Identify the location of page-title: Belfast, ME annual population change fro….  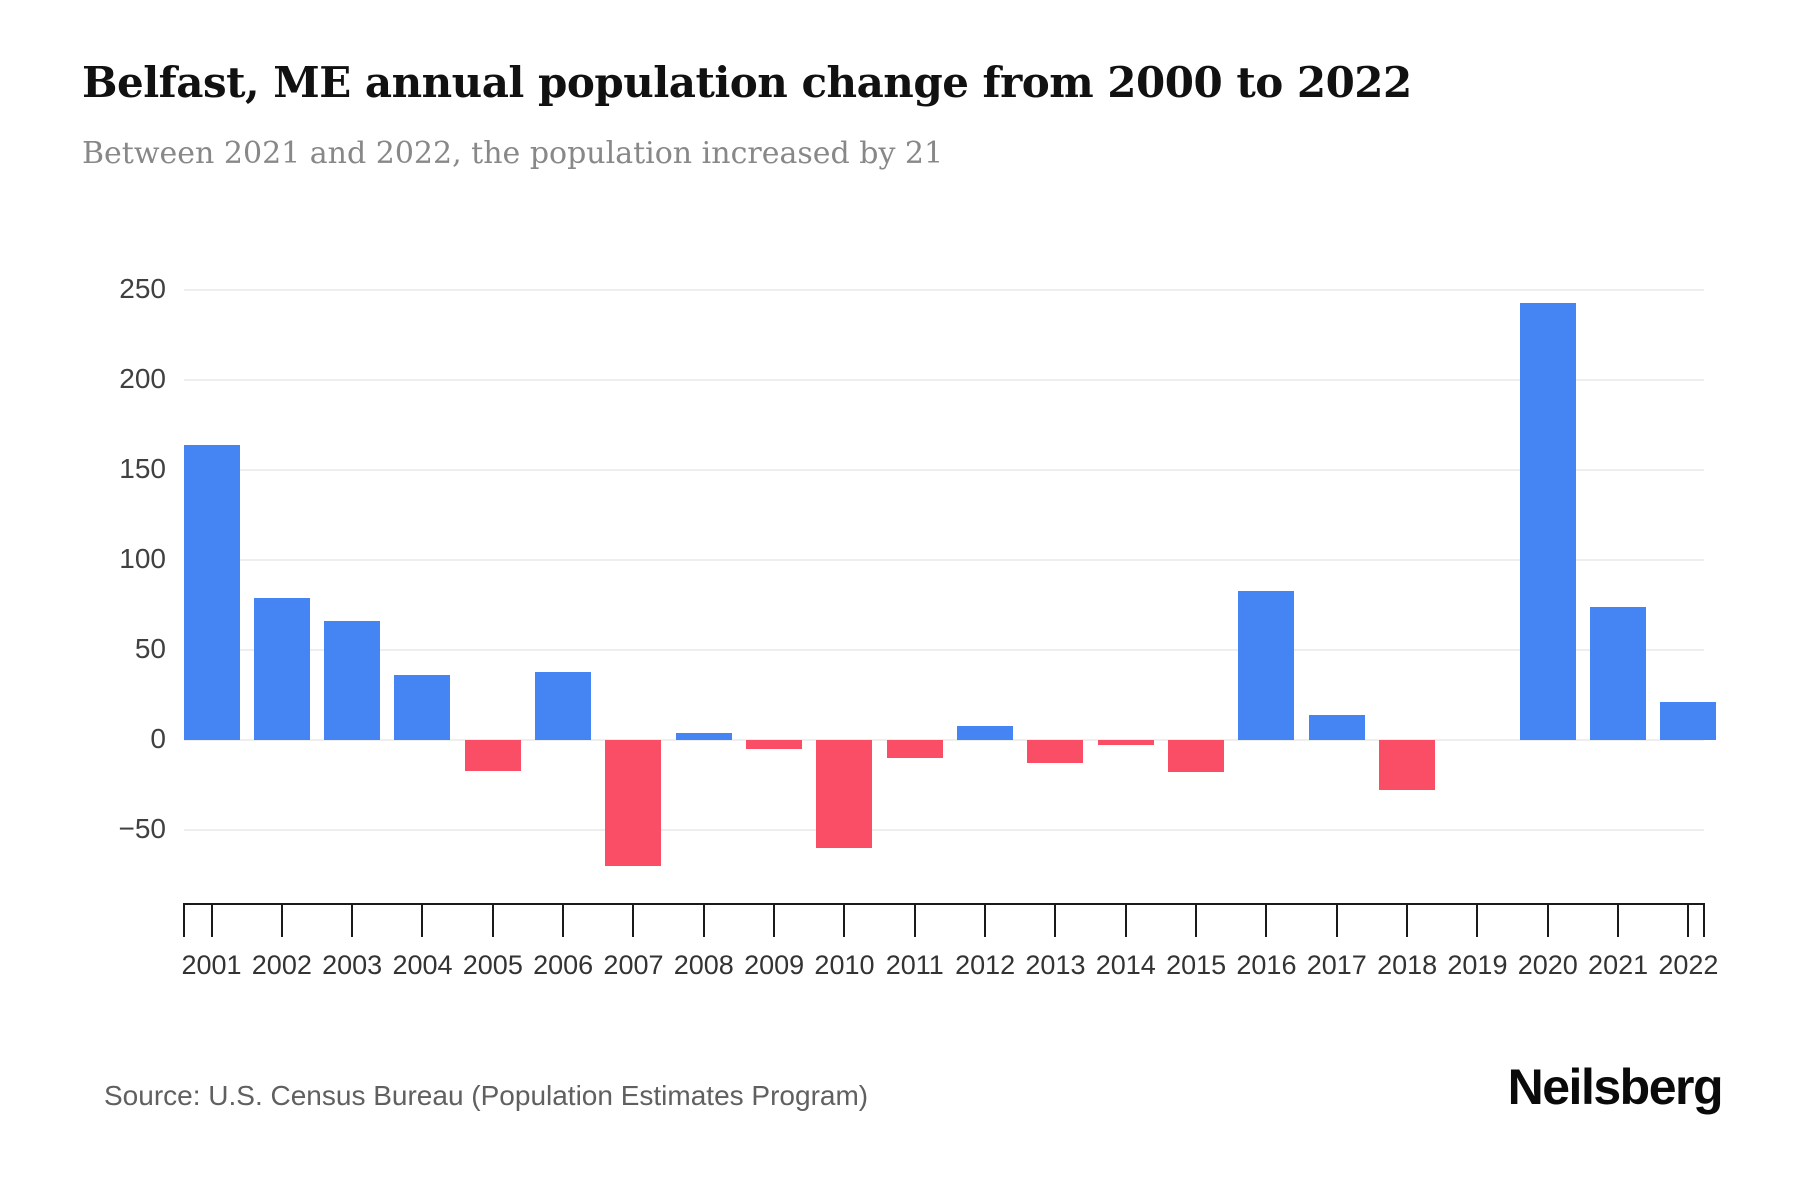
(747, 82).